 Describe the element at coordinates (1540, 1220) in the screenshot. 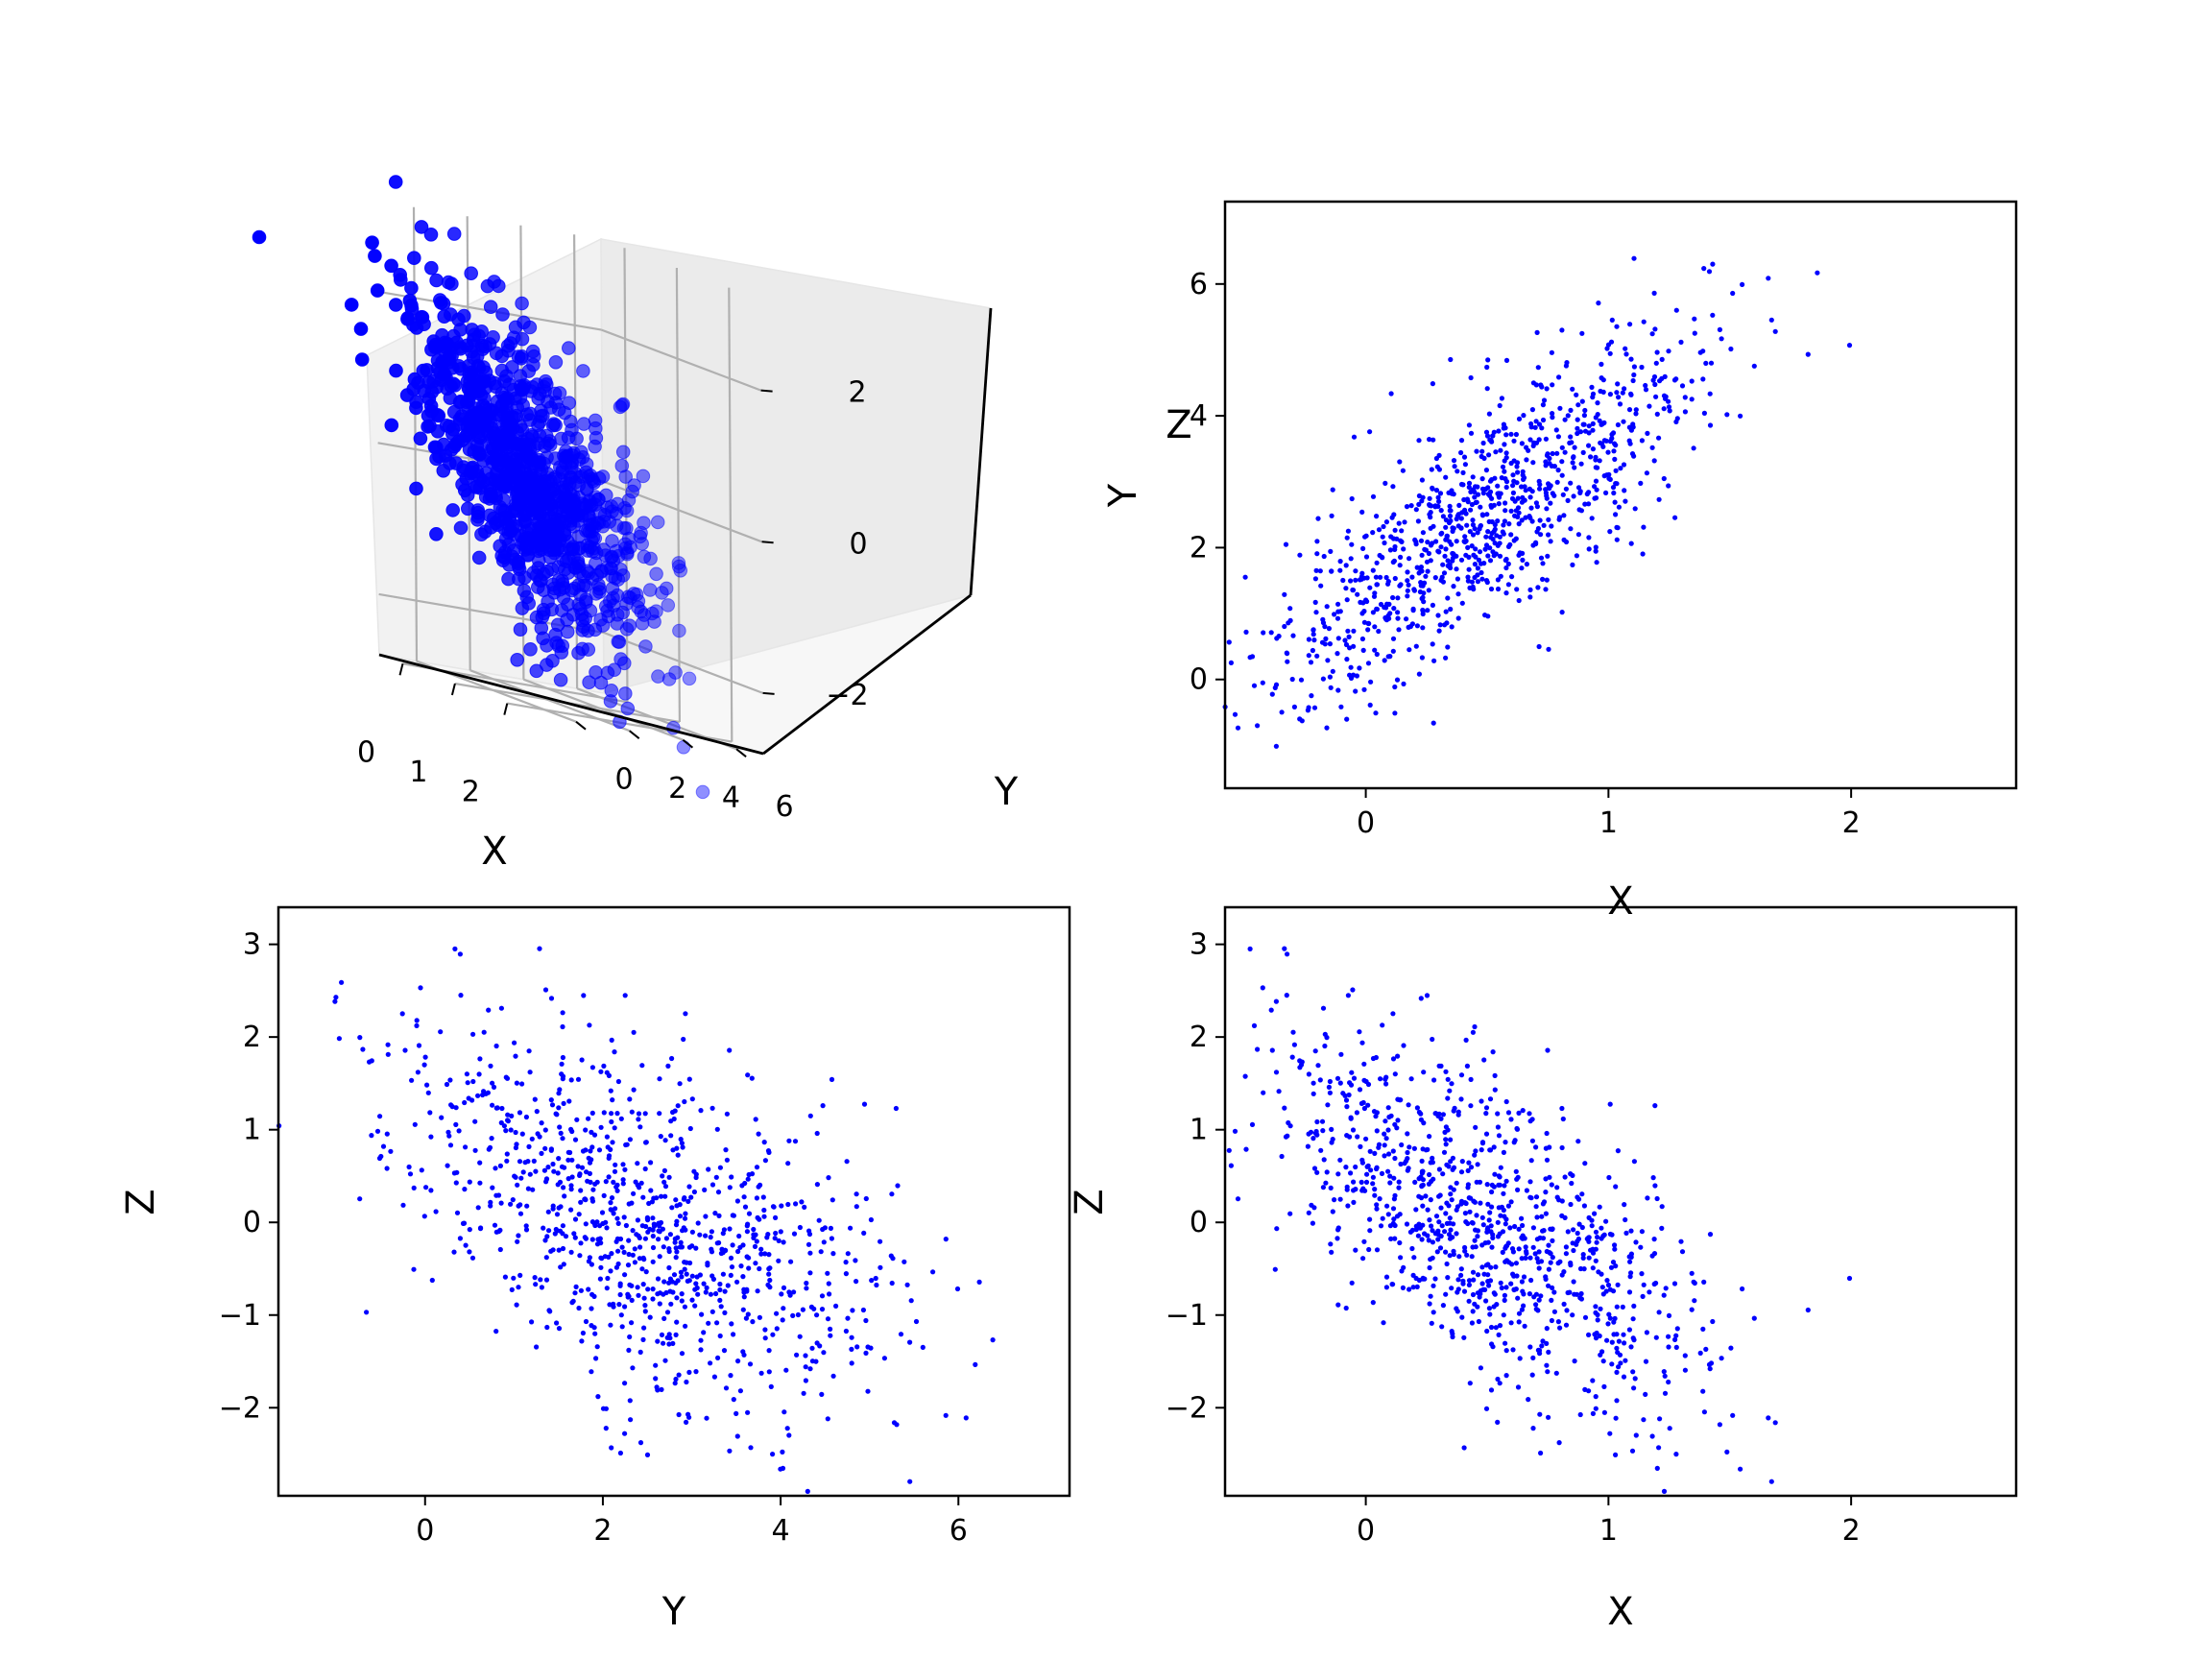

I see `points-xz` at that location.